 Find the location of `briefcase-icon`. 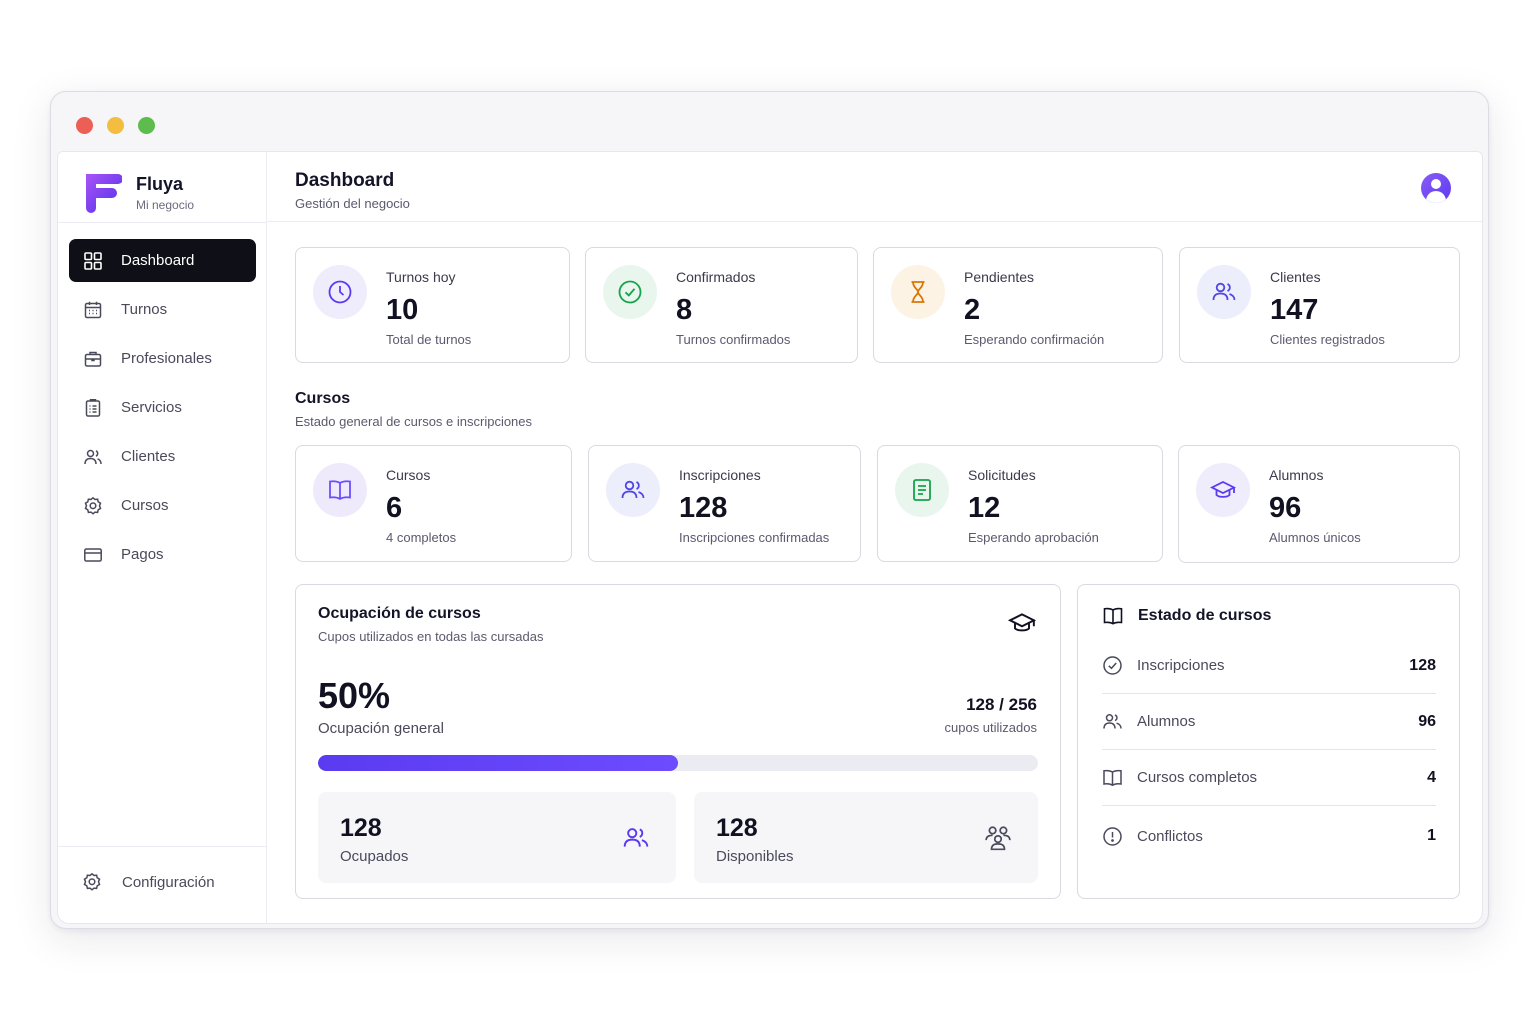

briefcase-icon is located at coordinates (93, 359).